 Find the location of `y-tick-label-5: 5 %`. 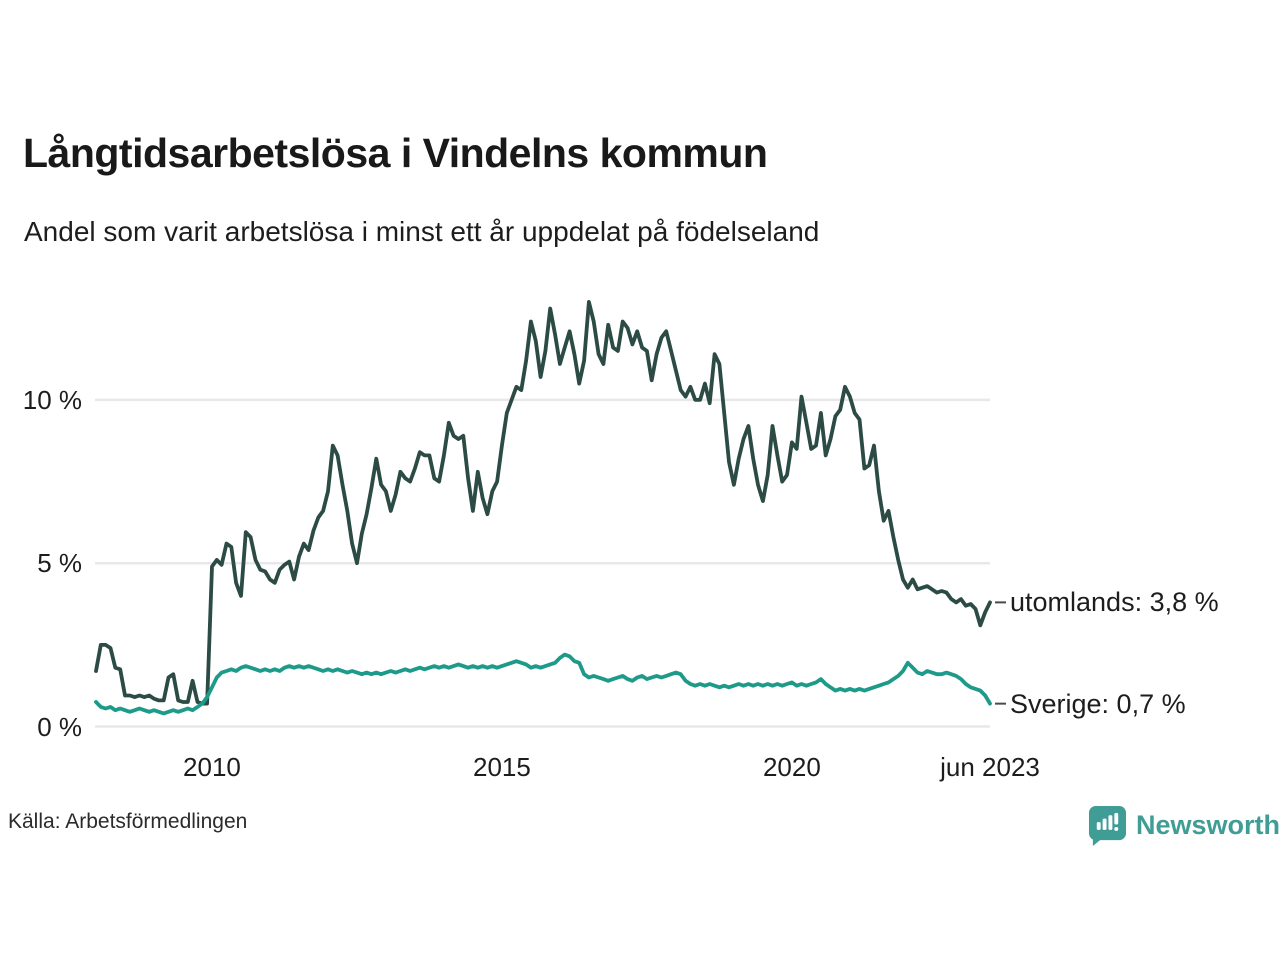

y-tick-label-5: 5 % is located at coordinates (59, 563).